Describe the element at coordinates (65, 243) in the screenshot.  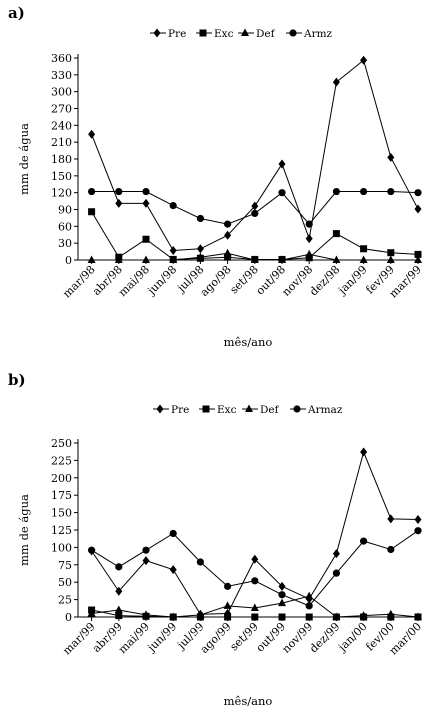
I see `y-tick-label: 30` at that location.